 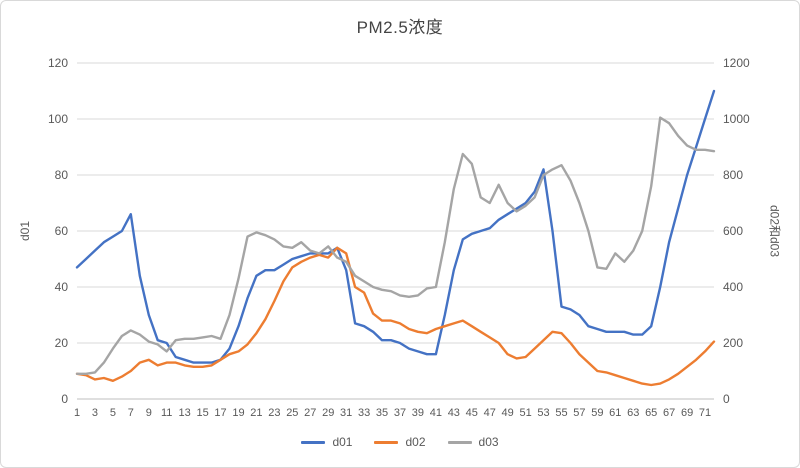 What do you see at coordinates (166, 413) in the screenshot?
I see `svg-text: 11` at bounding box center [166, 413].